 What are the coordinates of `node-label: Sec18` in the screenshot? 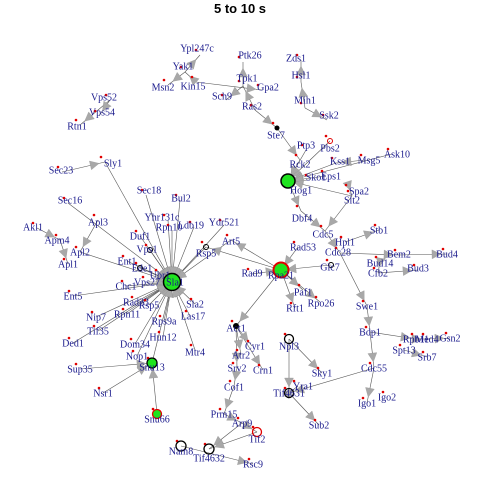 It's located at (149, 191).